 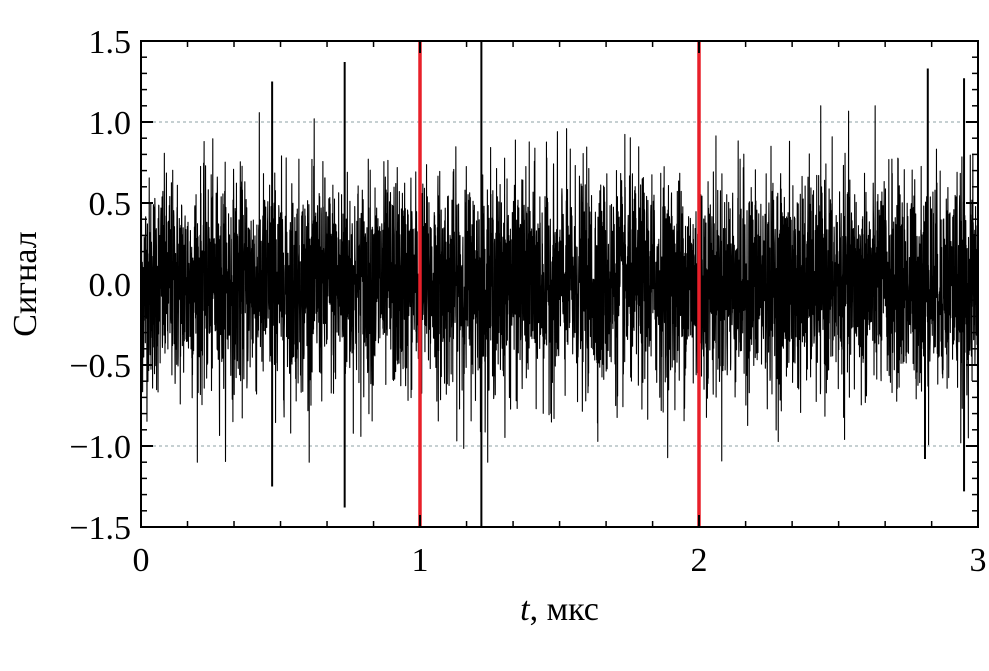 I want to click on y-tick-label: 0.0, so click(x=110, y=285).